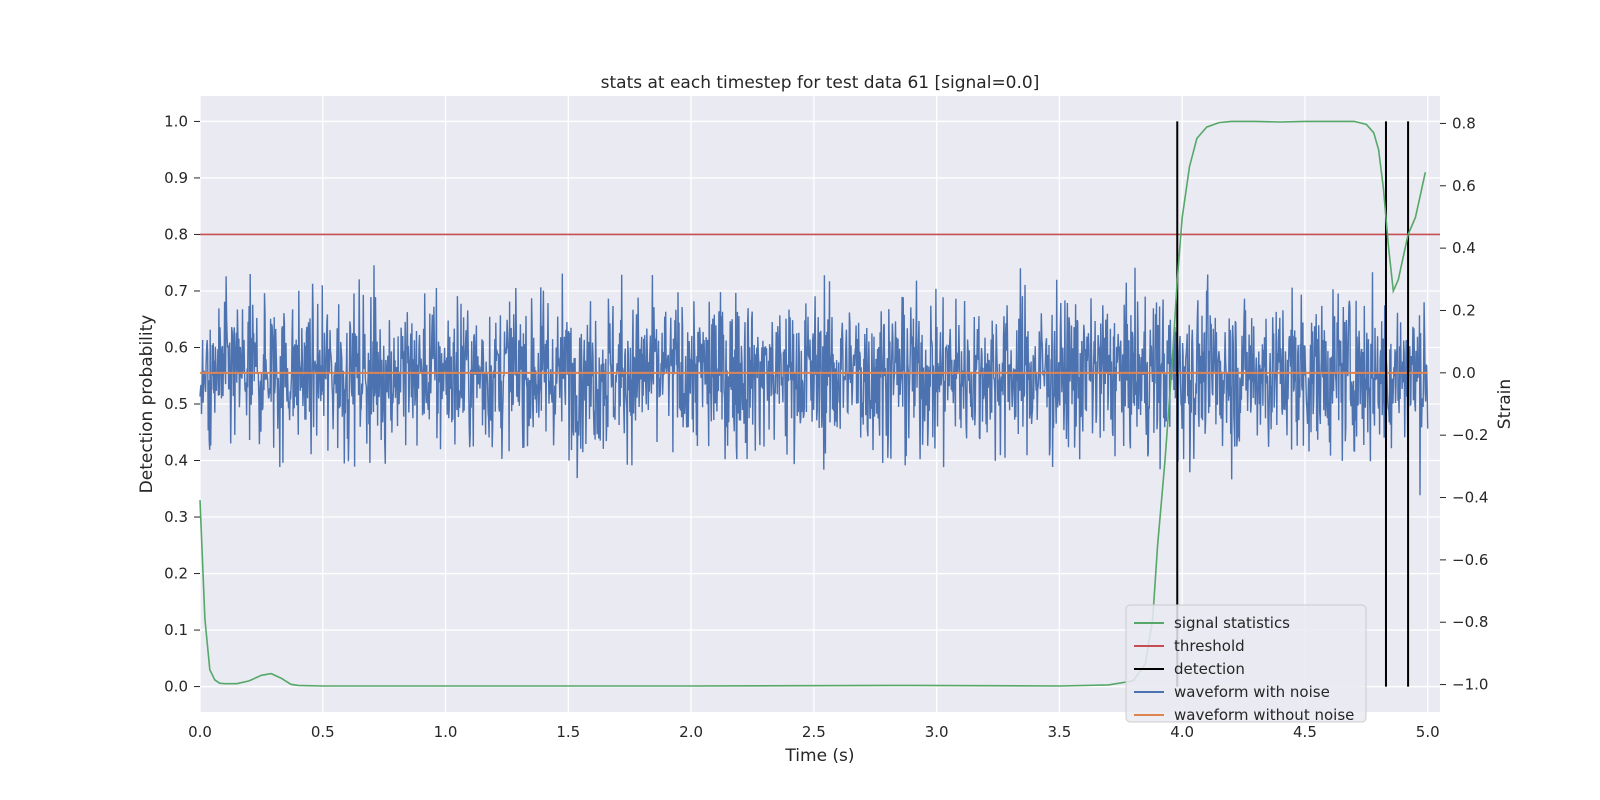  What do you see at coordinates (176, 630) in the screenshot?
I see `y-tick-label: 0.1` at bounding box center [176, 630].